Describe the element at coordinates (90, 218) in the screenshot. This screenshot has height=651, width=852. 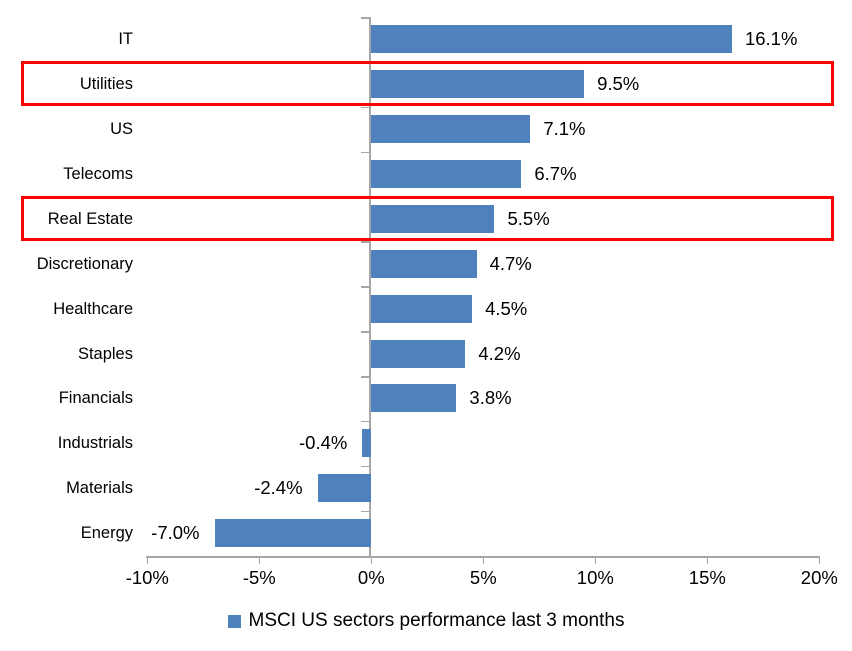
I see `category-label: Real Estate` at that location.